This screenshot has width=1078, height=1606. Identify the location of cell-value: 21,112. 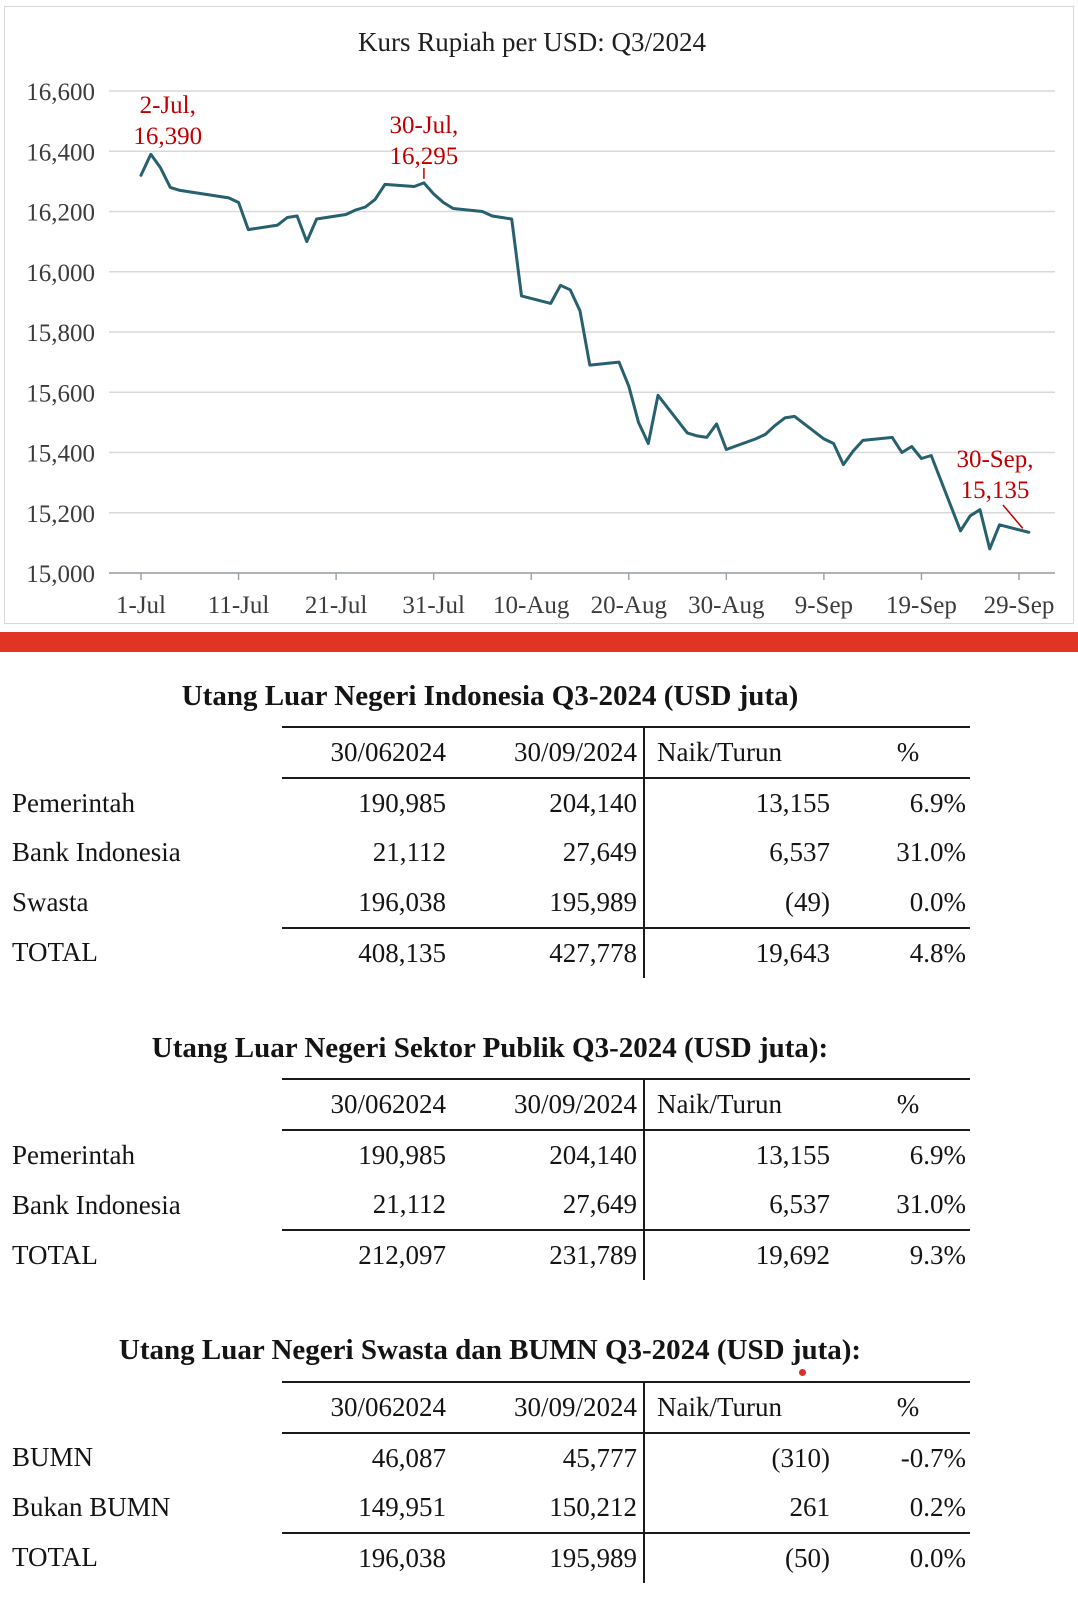
(409, 1204).